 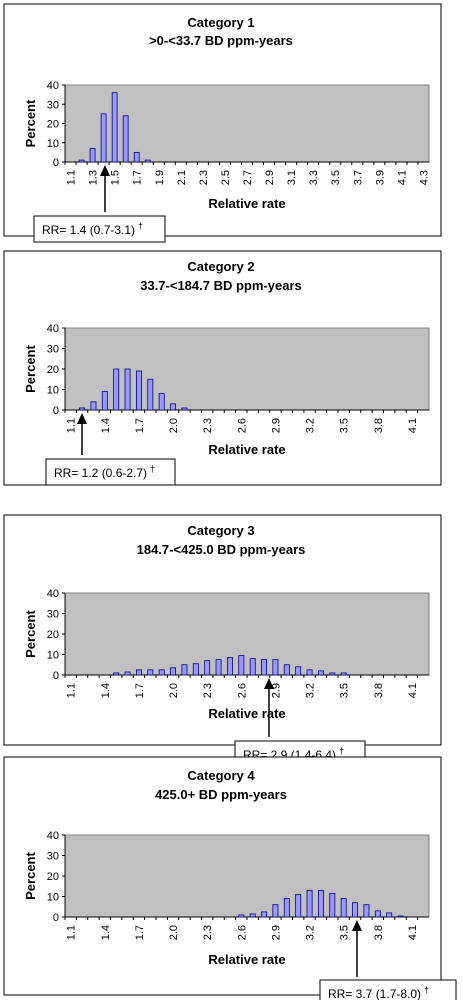 I want to click on chart-title: Category 4, so click(x=221, y=775).